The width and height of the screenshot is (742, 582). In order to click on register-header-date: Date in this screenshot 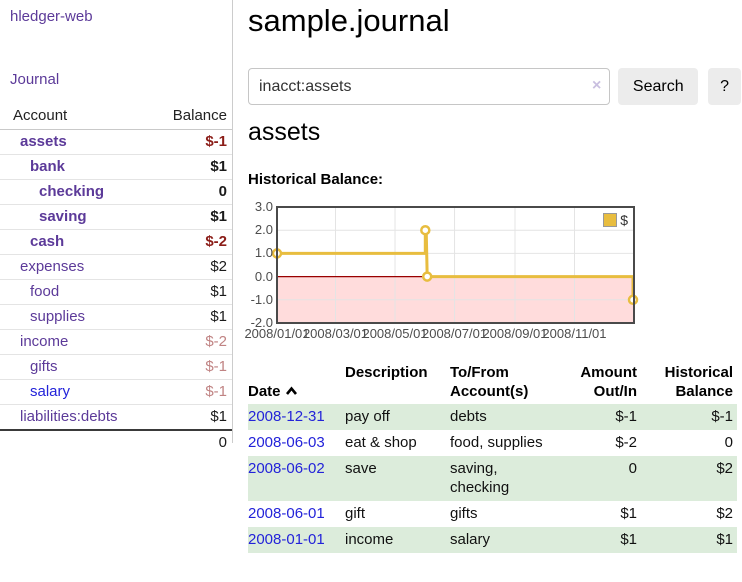, I will do `click(296, 382)`.